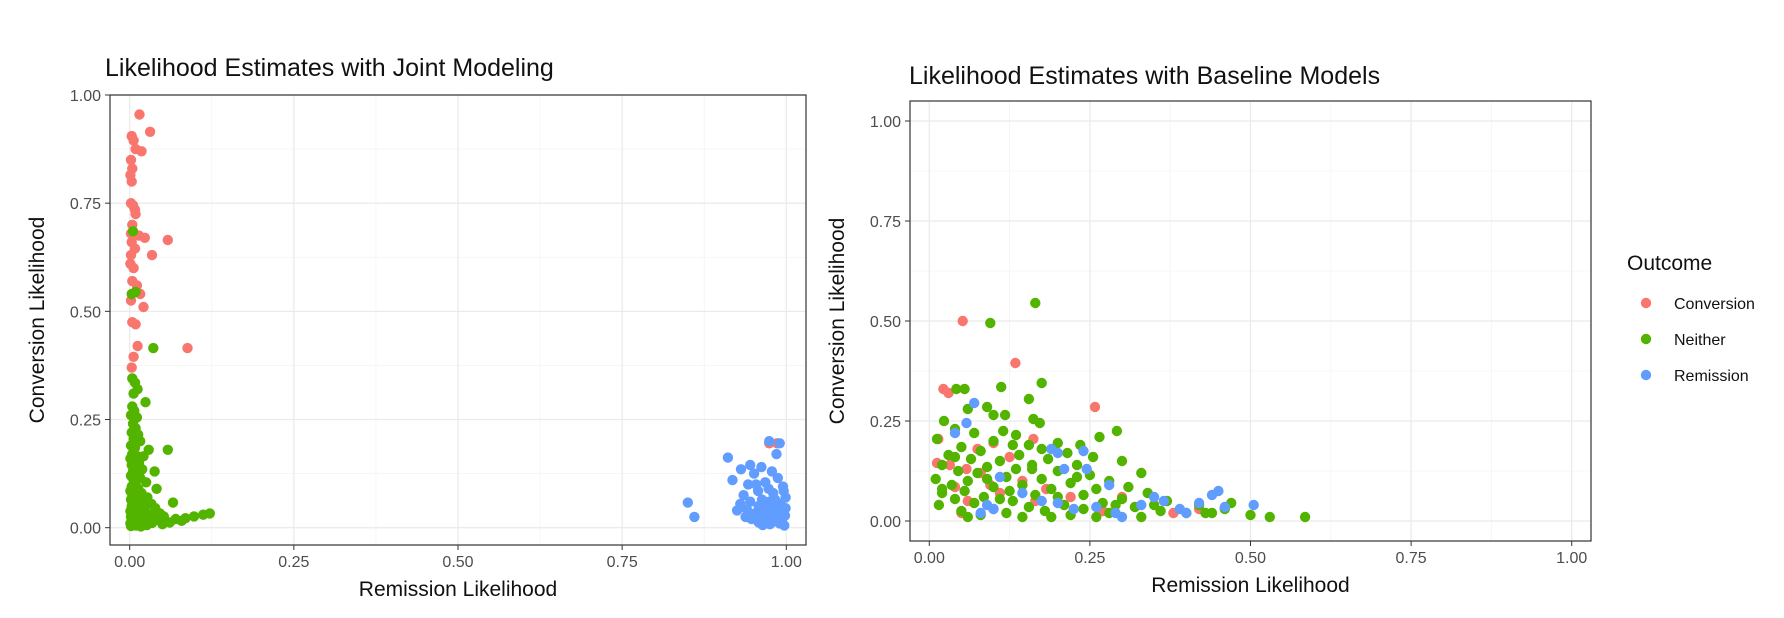 This screenshot has height=618, width=1784. What do you see at coordinates (1411, 558) in the screenshot?
I see `x-tick-label: 0.75` at bounding box center [1411, 558].